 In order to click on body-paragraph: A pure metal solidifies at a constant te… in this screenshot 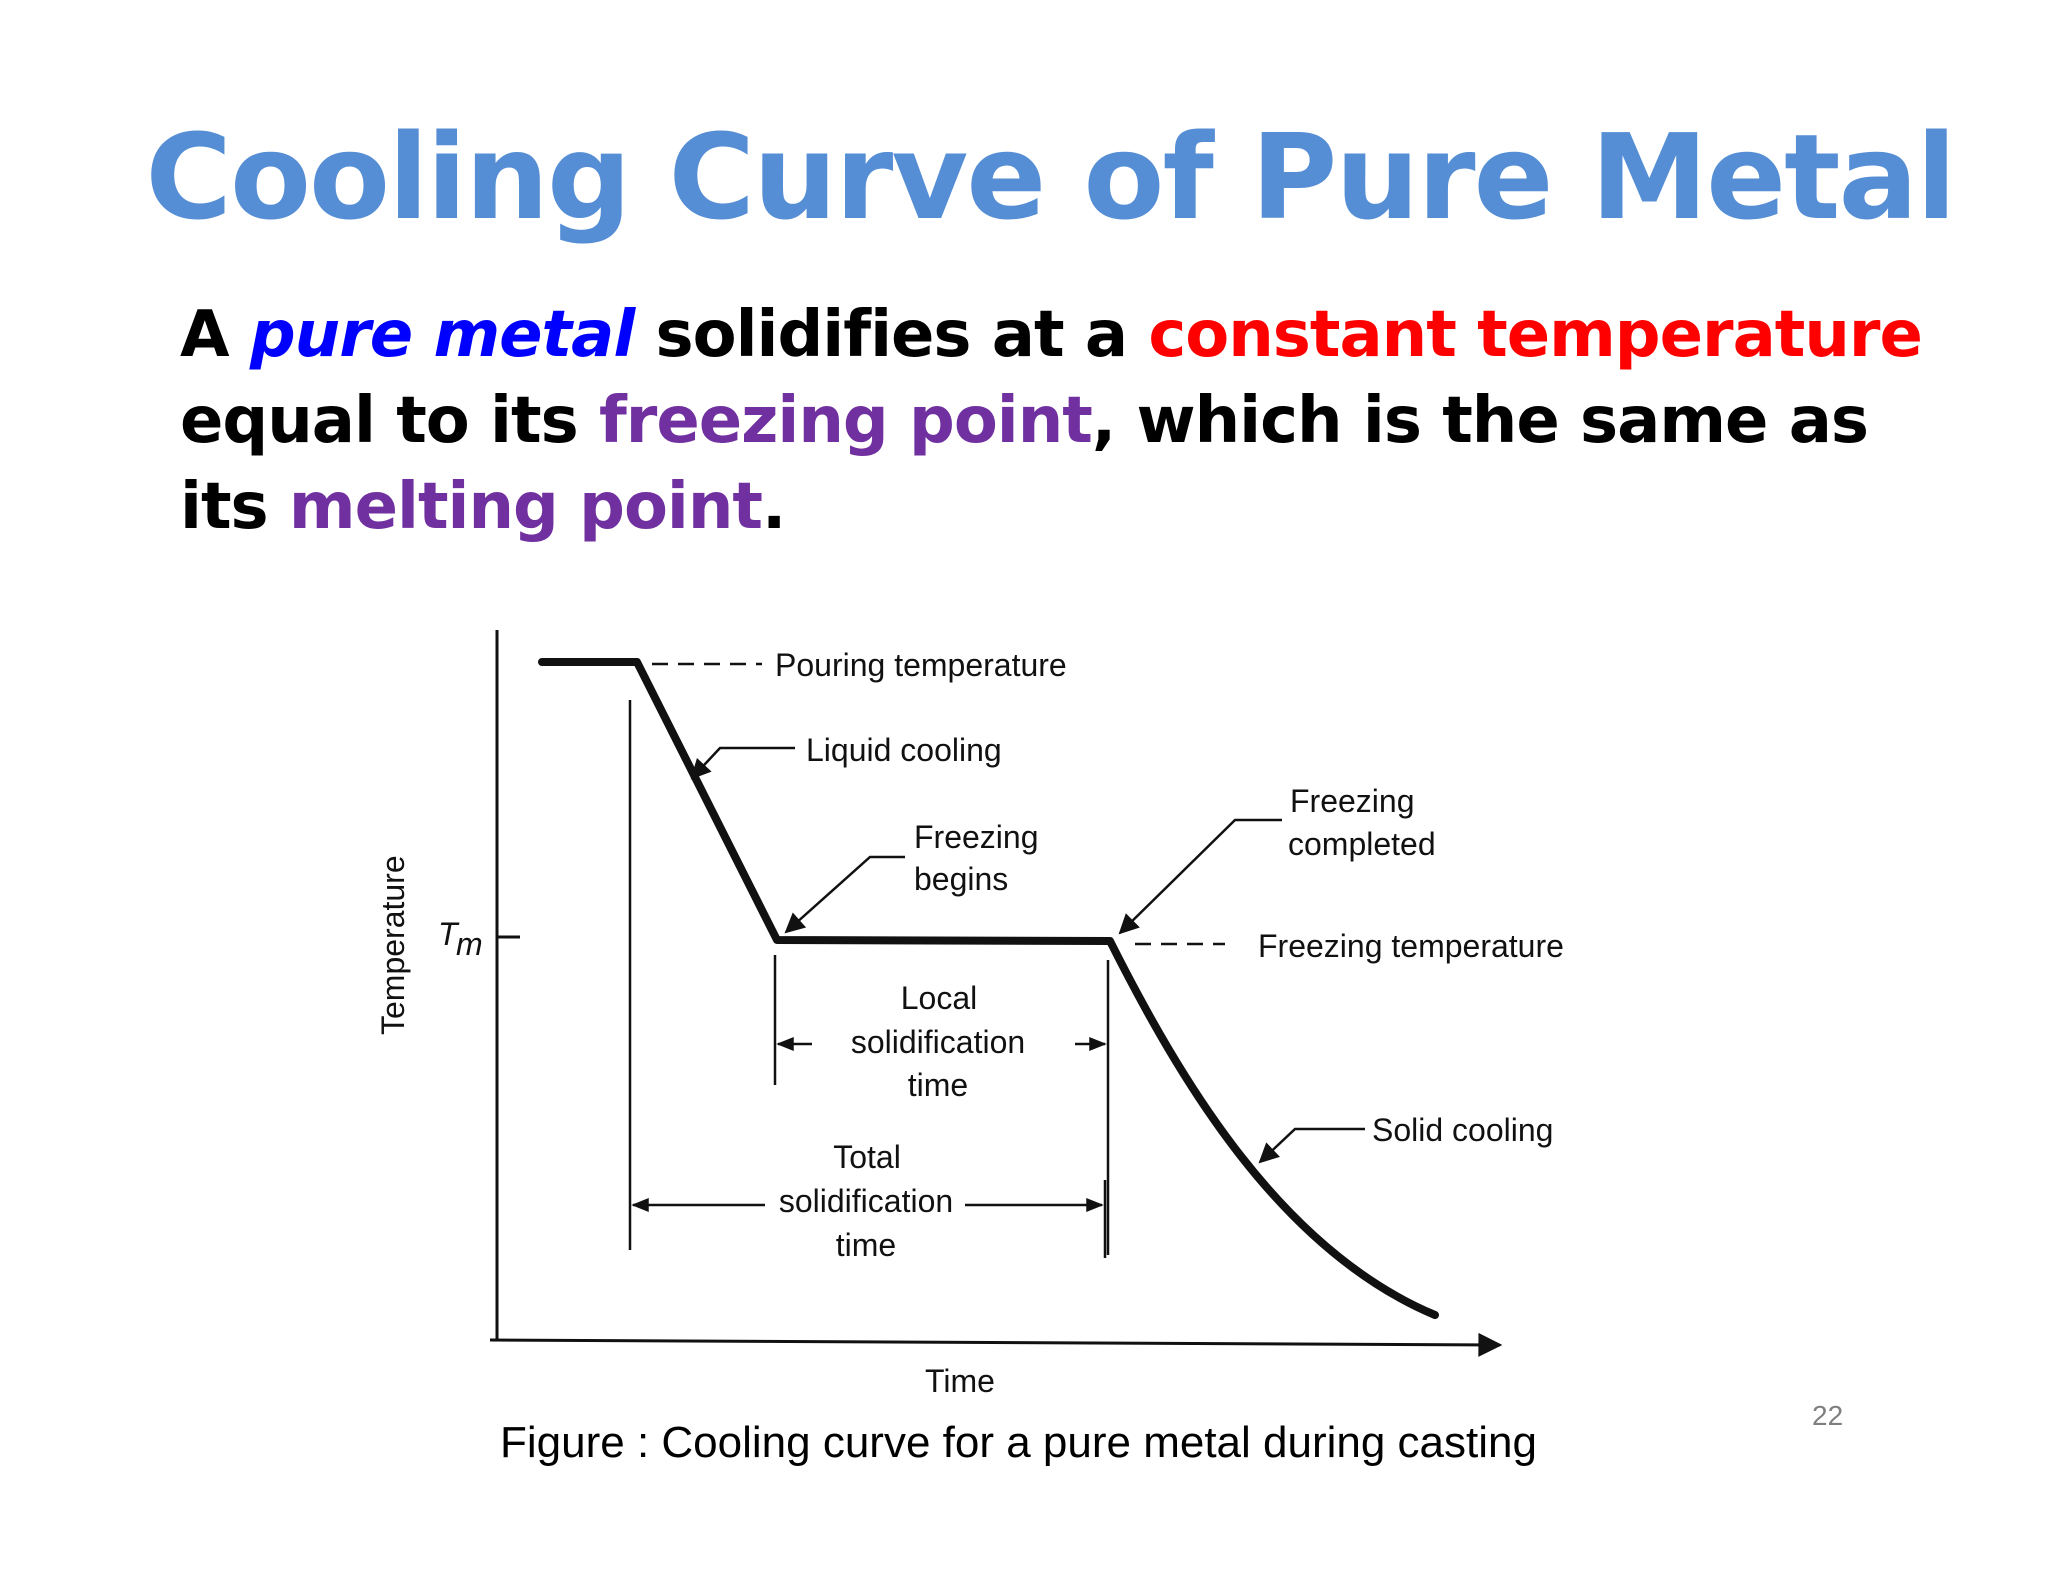, I will do `click(1060, 421)`.